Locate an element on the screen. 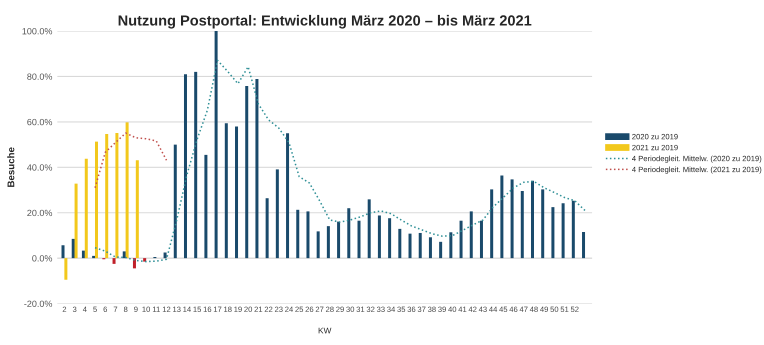 Image resolution: width=764 pixels, height=345 pixels. y-axis-title: Besuche is located at coordinates (10, 167).